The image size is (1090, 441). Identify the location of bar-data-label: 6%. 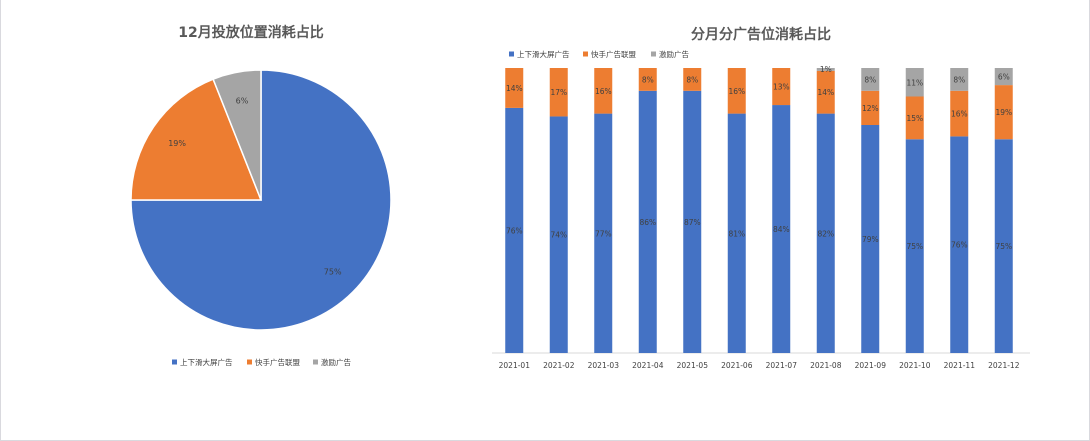
(1004, 77).